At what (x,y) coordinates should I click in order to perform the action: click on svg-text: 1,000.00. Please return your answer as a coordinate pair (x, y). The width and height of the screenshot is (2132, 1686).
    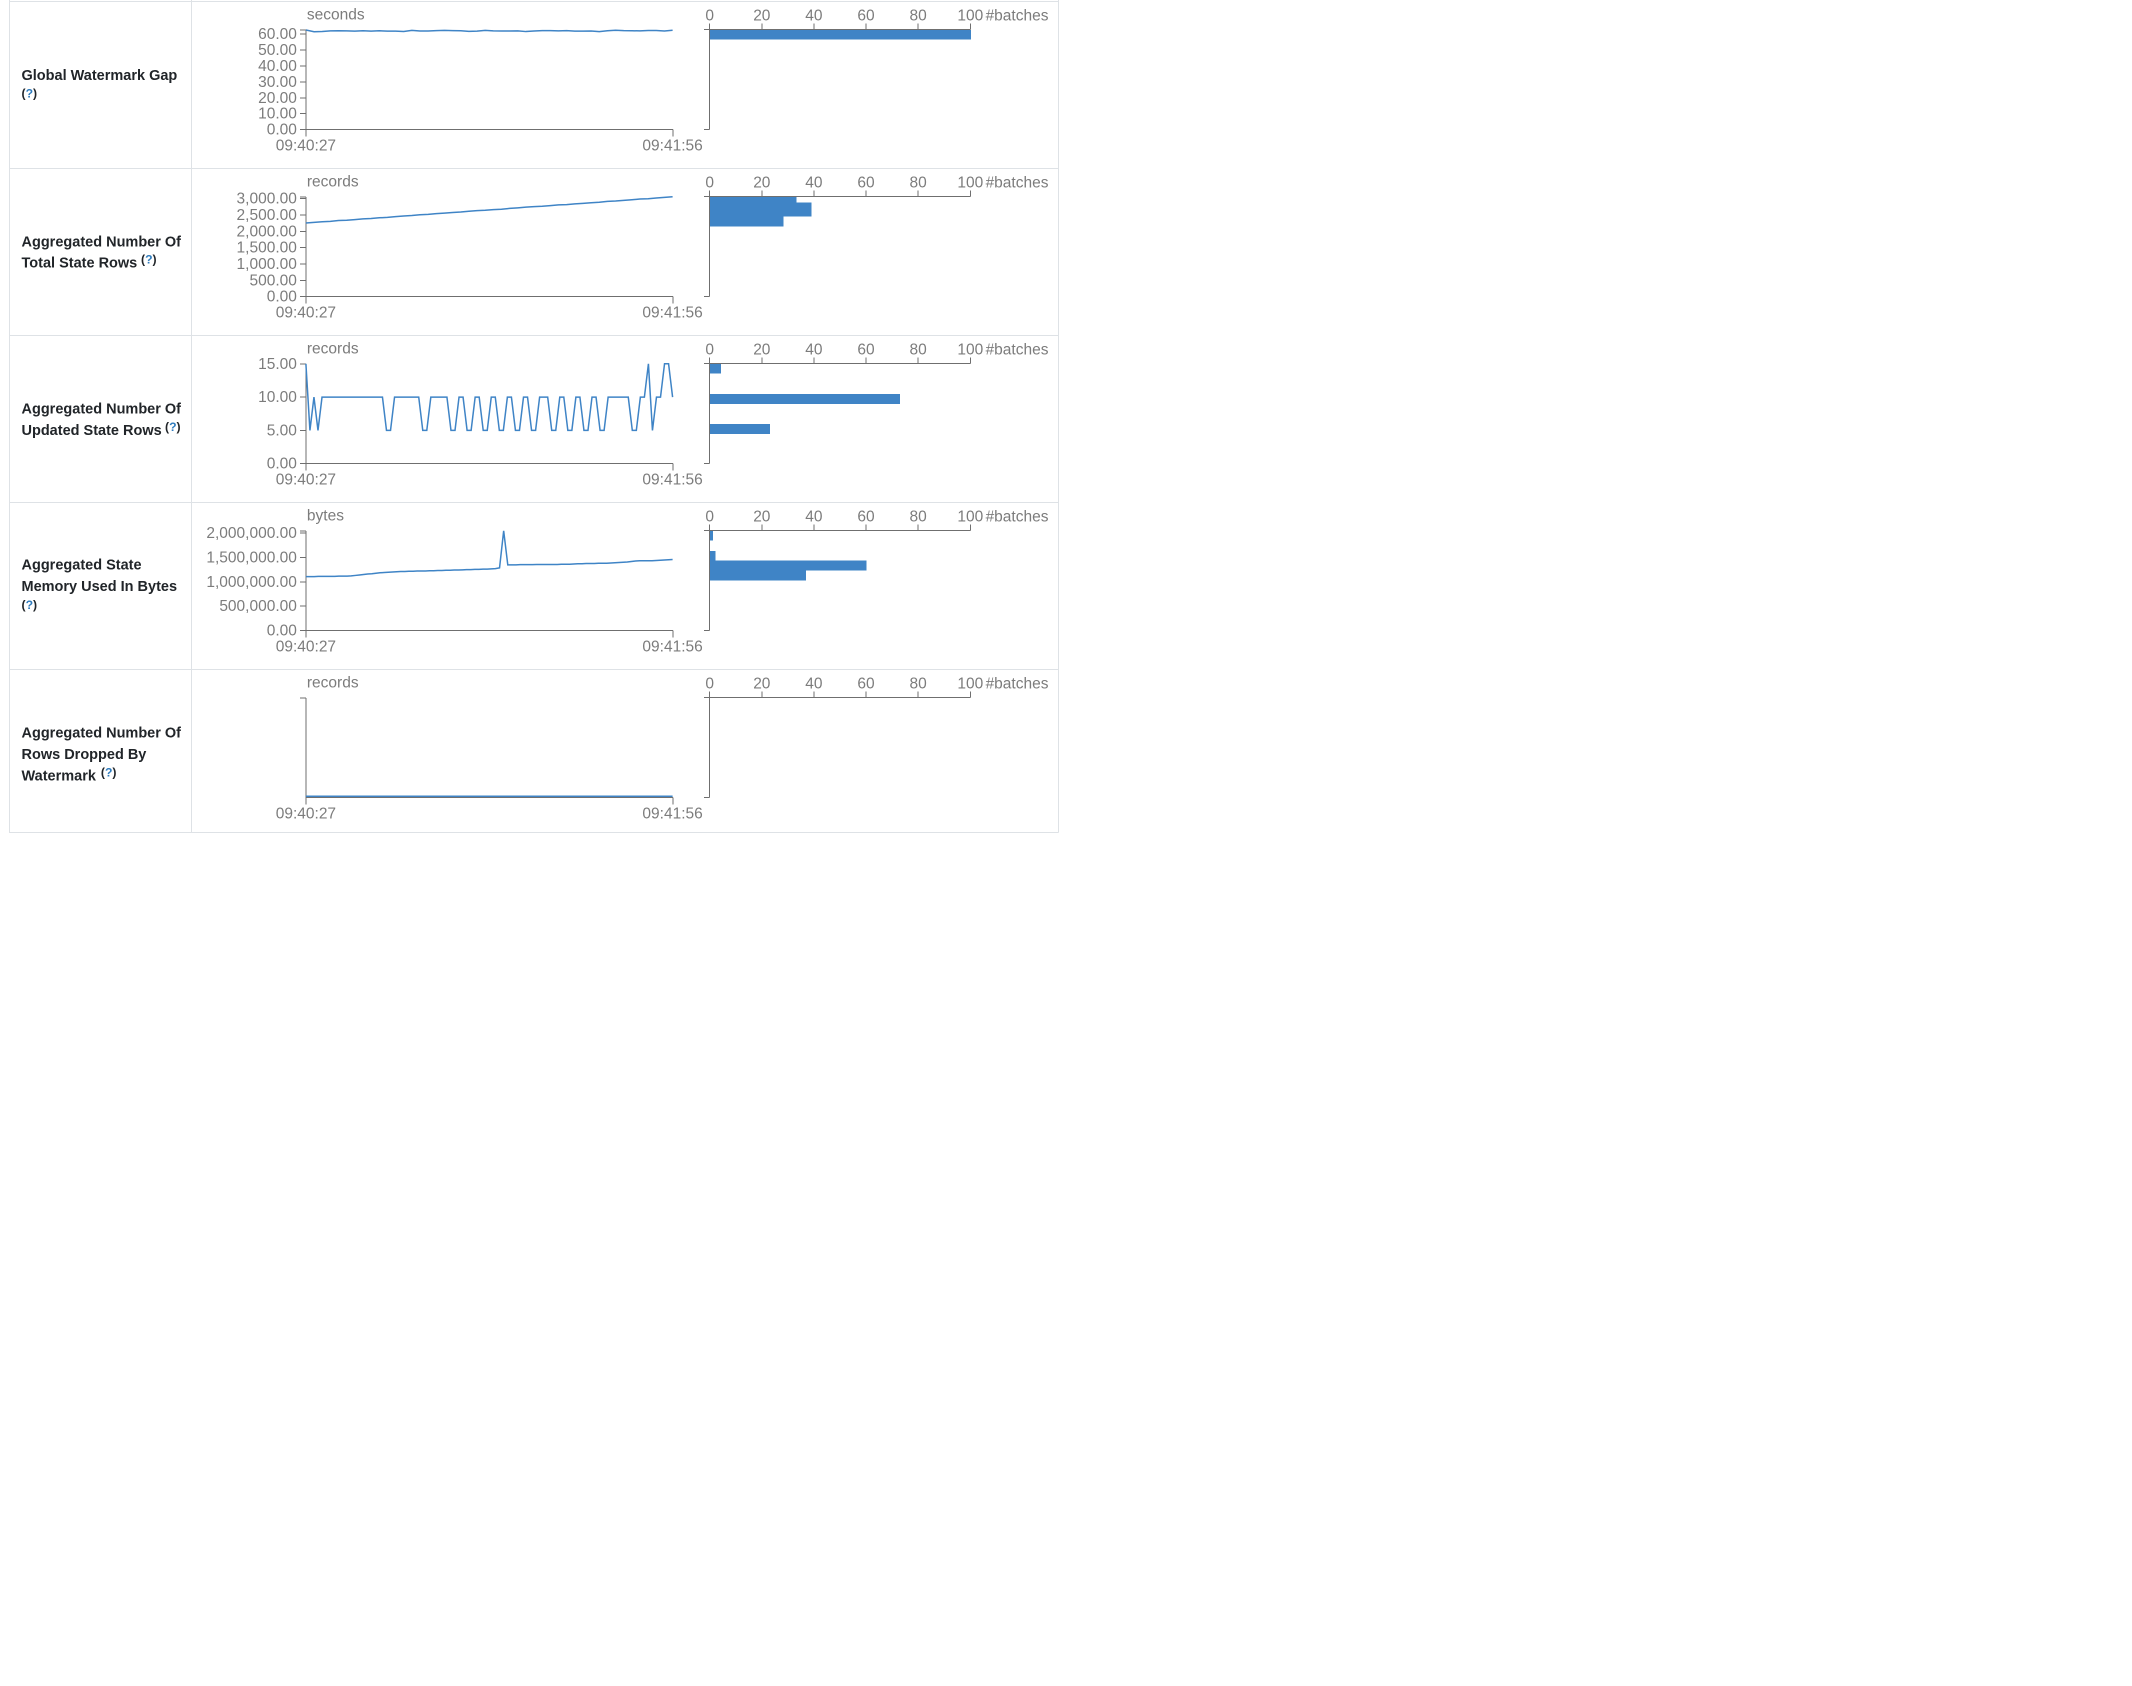
    Looking at the image, I should click on (267, 264).